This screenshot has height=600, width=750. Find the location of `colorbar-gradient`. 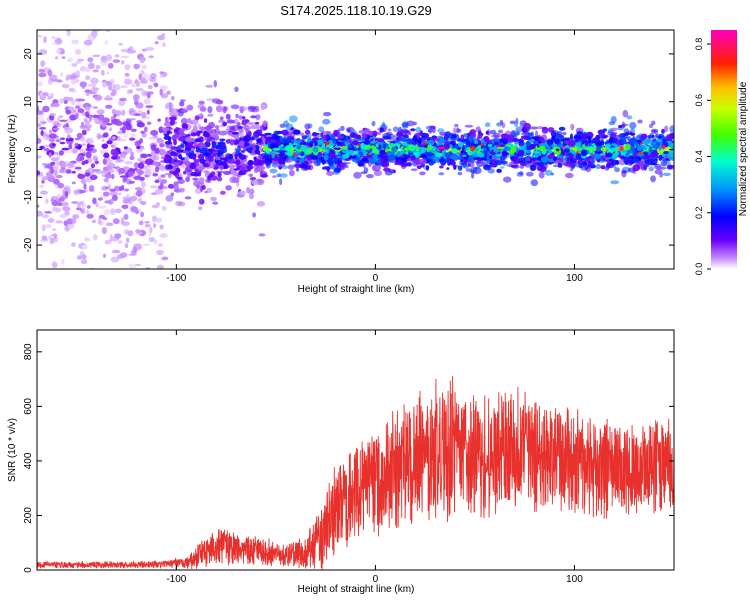

colorbar-gradient is located at coordinates (724, 149).